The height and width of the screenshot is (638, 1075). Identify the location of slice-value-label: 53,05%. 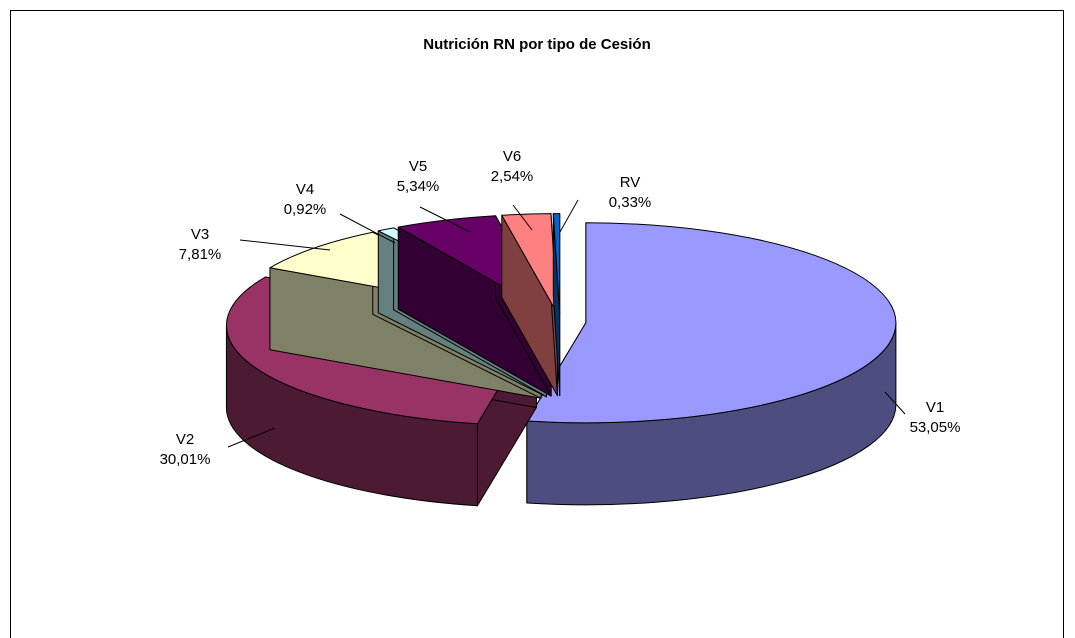
(935, 427).